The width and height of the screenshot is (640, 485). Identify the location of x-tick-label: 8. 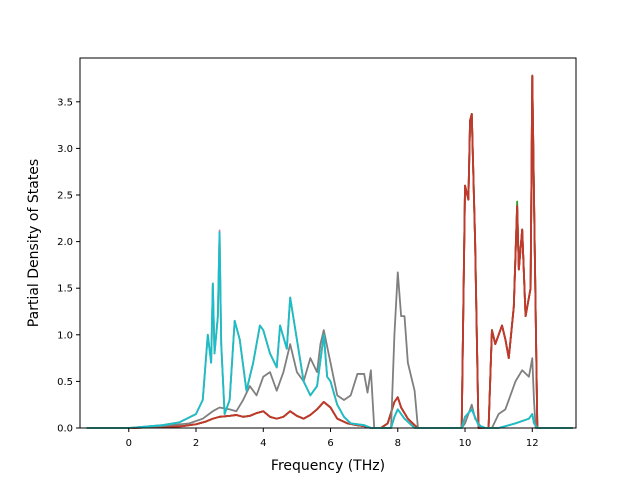
(398, 443).